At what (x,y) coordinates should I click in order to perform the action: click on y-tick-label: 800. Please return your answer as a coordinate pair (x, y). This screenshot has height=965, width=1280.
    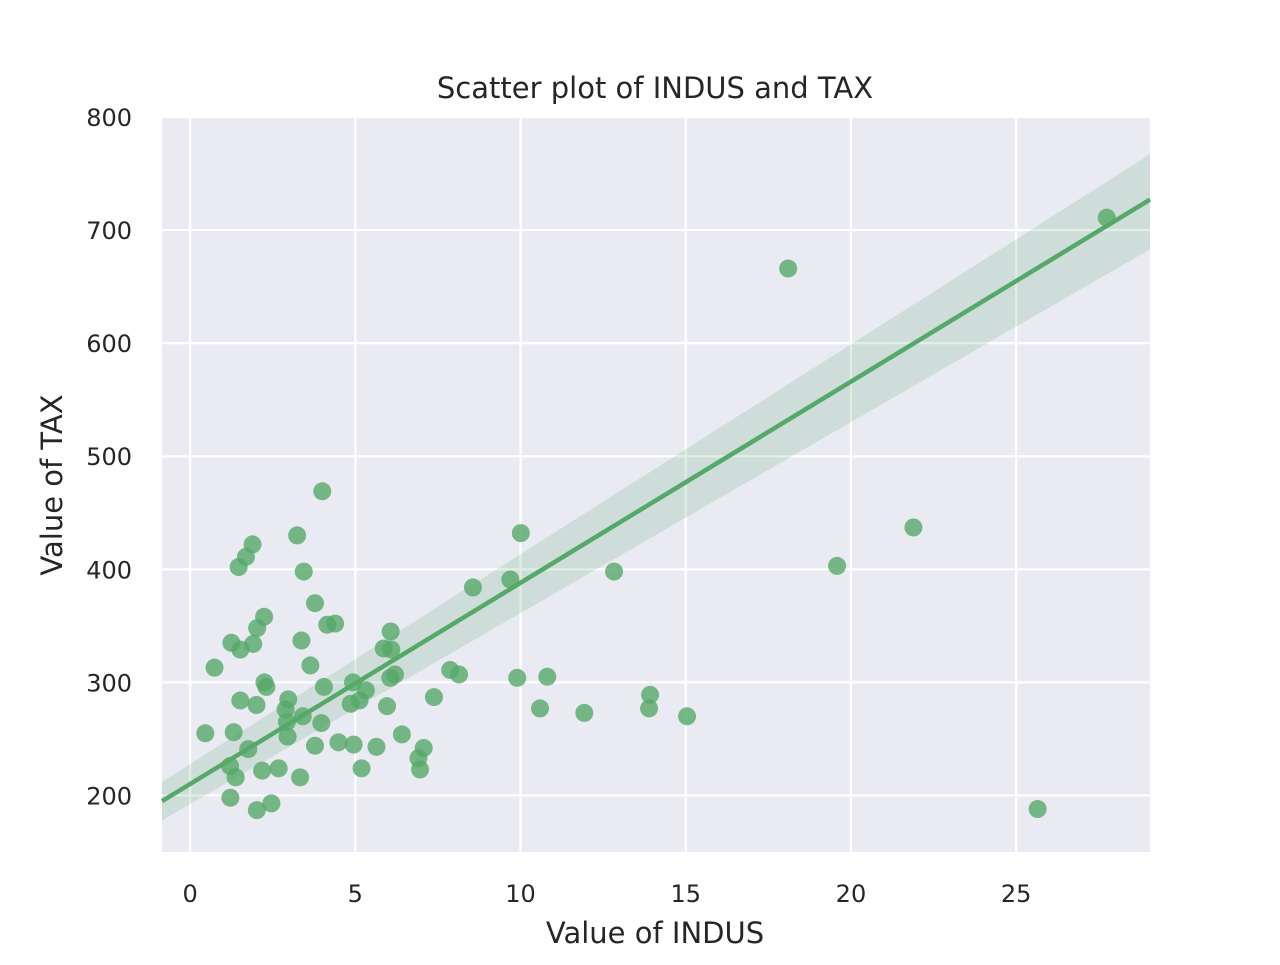
    Looking at the image, I should click on (109, 118).